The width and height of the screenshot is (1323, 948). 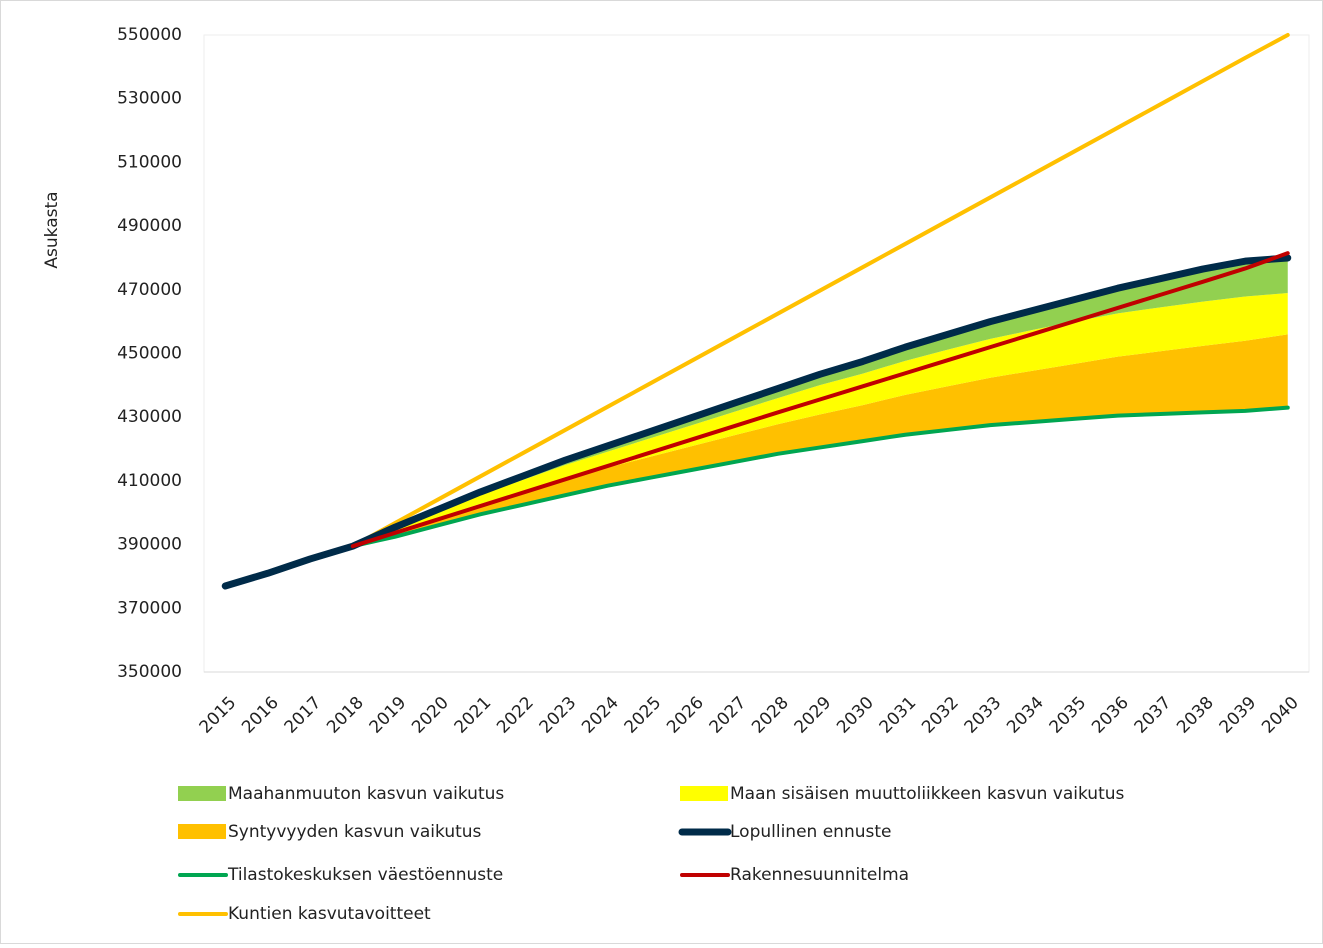 What do you see at coordinates (149, 417) in the screenshot?
I see `y-tick-label: 430000` at bounding box center [149, 417].